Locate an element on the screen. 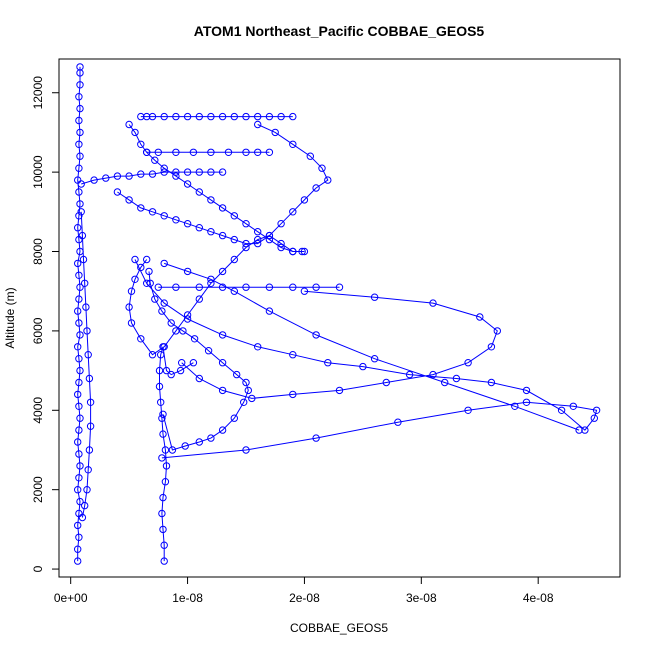 The image size is (650, 650). y-tick-label: 0 is located at coordinates (38, 568).